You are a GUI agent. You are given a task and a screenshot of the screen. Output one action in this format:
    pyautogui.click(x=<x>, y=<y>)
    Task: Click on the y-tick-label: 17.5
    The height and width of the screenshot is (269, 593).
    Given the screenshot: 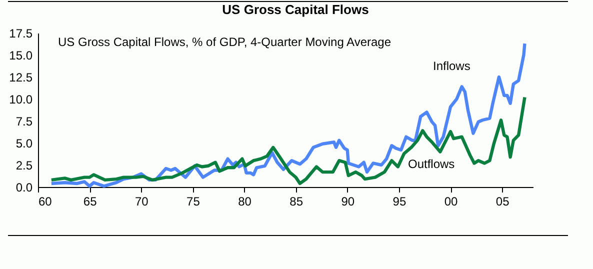 What is the action you would take?
    pyautogui.click(x=21, y=33)
    